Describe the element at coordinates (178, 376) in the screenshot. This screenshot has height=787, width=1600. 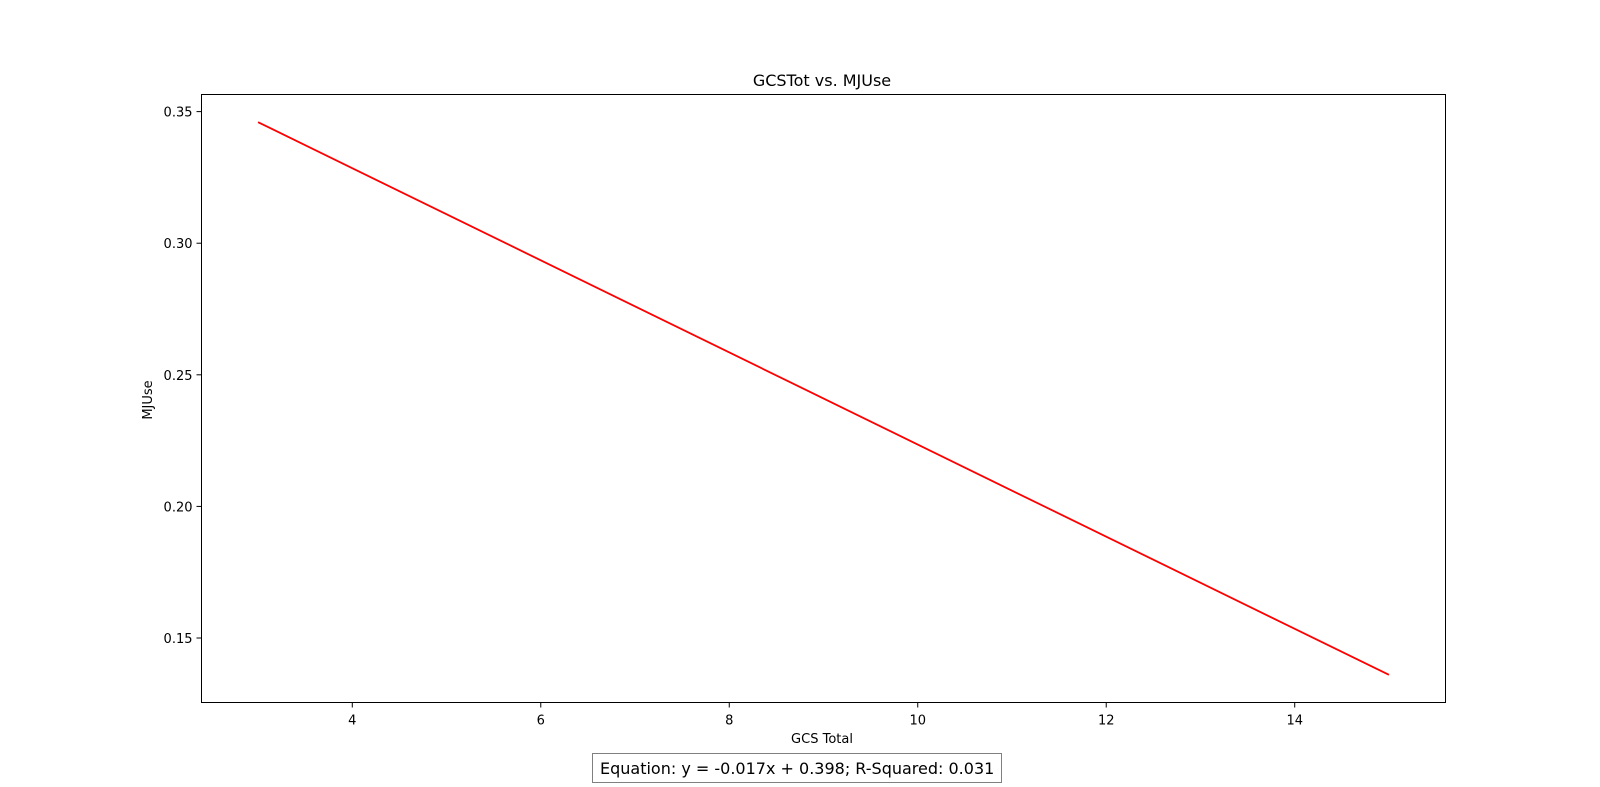
I see `y-tick-label: 0.25` at that location.